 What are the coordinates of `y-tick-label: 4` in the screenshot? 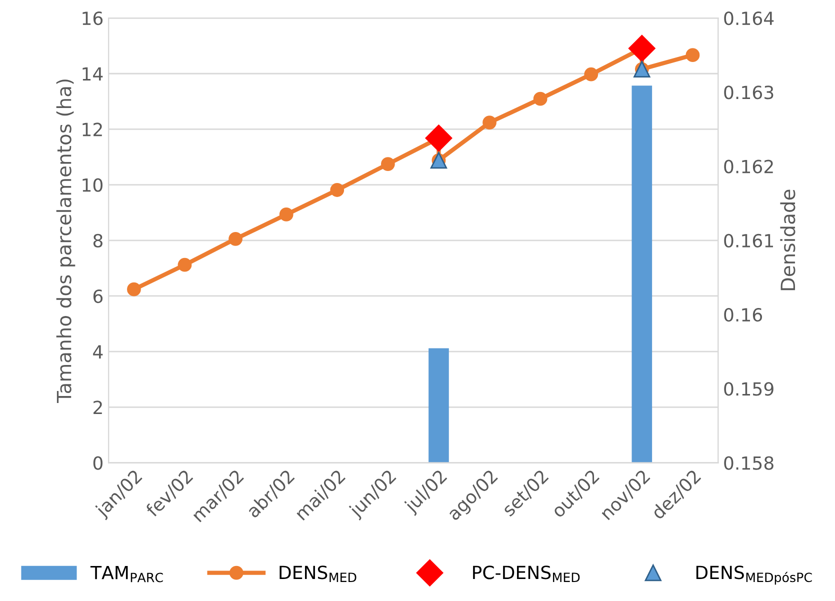 It's located at (98, 351).